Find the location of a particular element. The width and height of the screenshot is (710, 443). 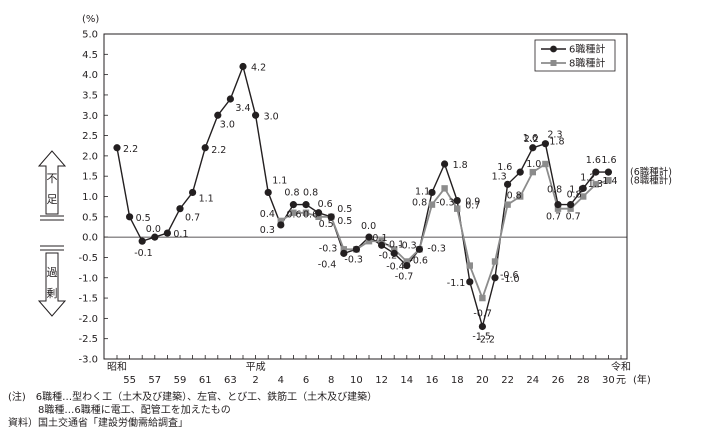

data-label: 0.0 is located at coordinates (153, 229).